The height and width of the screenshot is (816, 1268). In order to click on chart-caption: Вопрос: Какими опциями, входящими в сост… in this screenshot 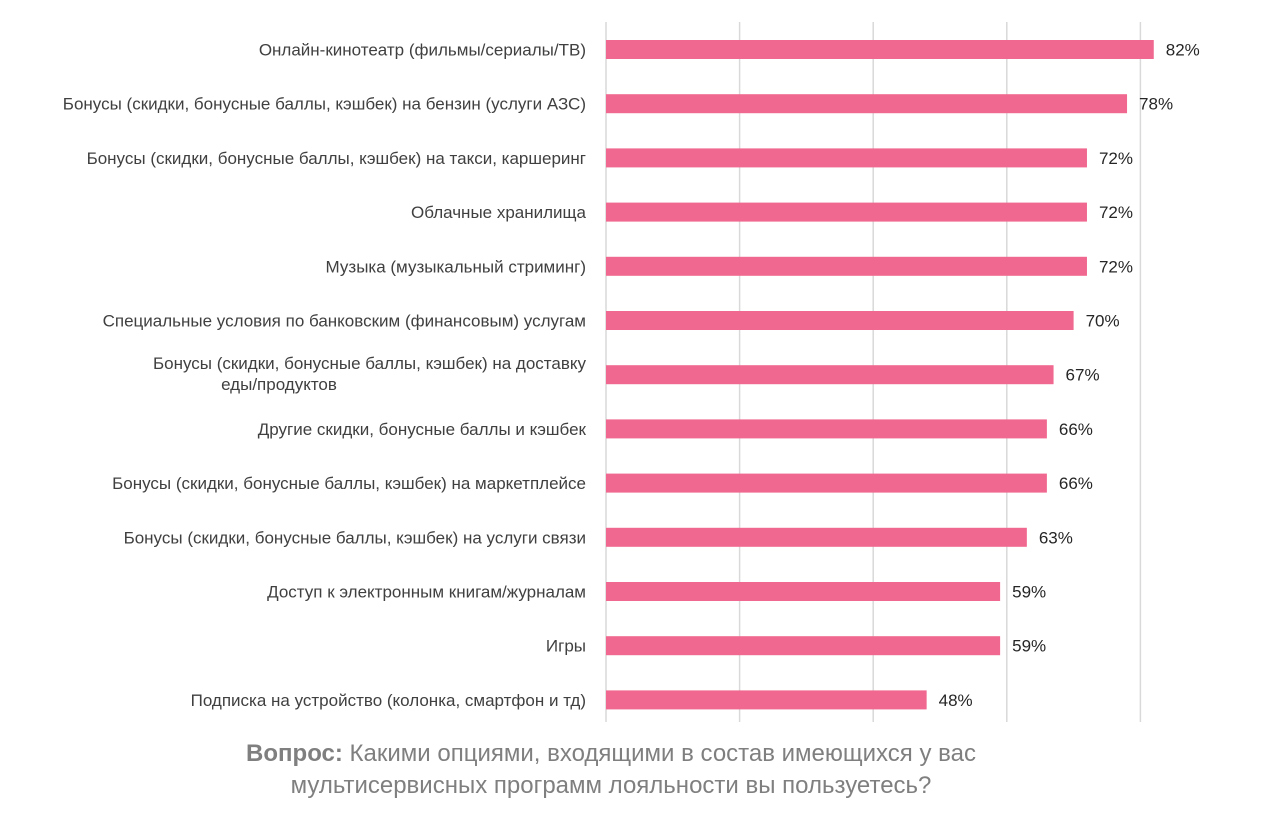, I will do `click(611, 770)`.